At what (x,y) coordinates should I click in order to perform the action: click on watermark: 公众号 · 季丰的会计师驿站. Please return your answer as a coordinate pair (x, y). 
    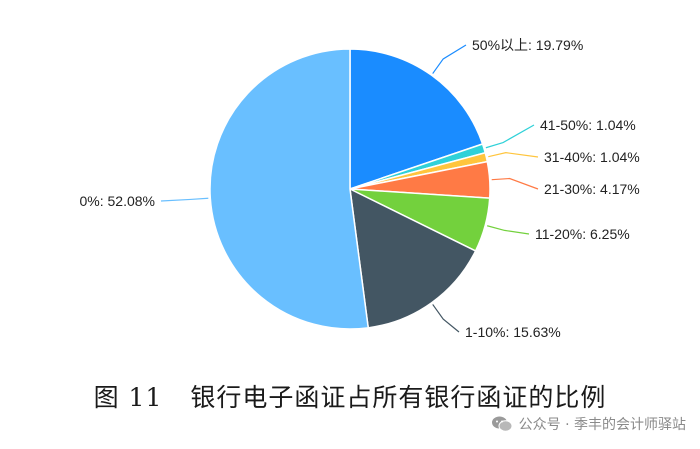
    Looking at the image, I should click on (588, 424).